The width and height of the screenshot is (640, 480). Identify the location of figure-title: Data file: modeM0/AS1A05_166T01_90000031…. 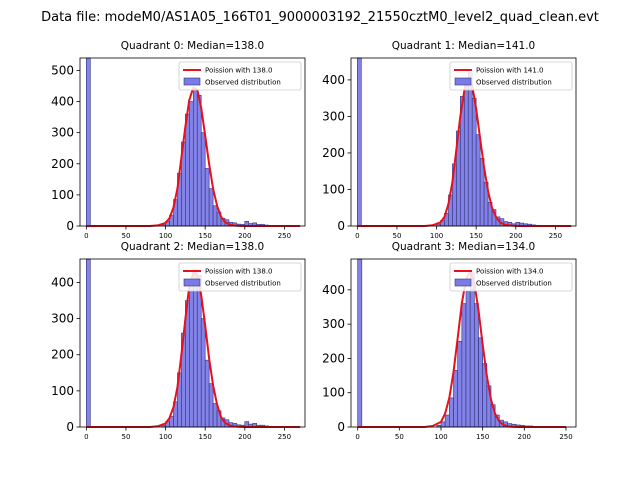
(320, 17).